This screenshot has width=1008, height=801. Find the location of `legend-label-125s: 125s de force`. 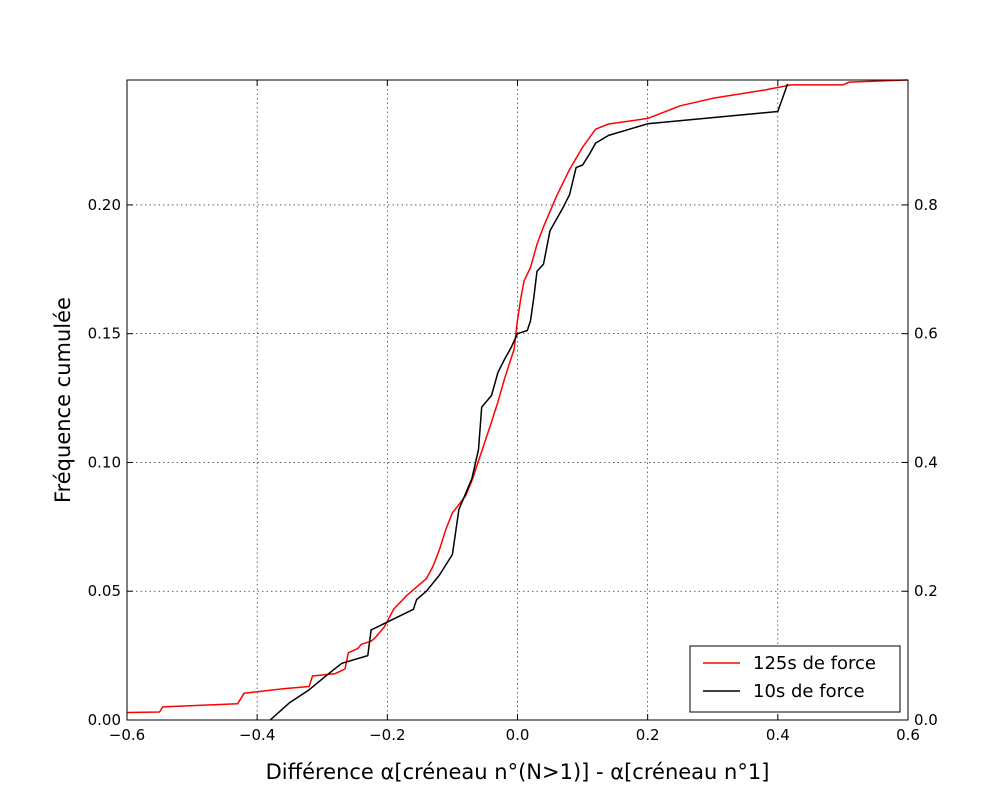

legend-label-125s: 125s de force is located at coordinates (814, 663).